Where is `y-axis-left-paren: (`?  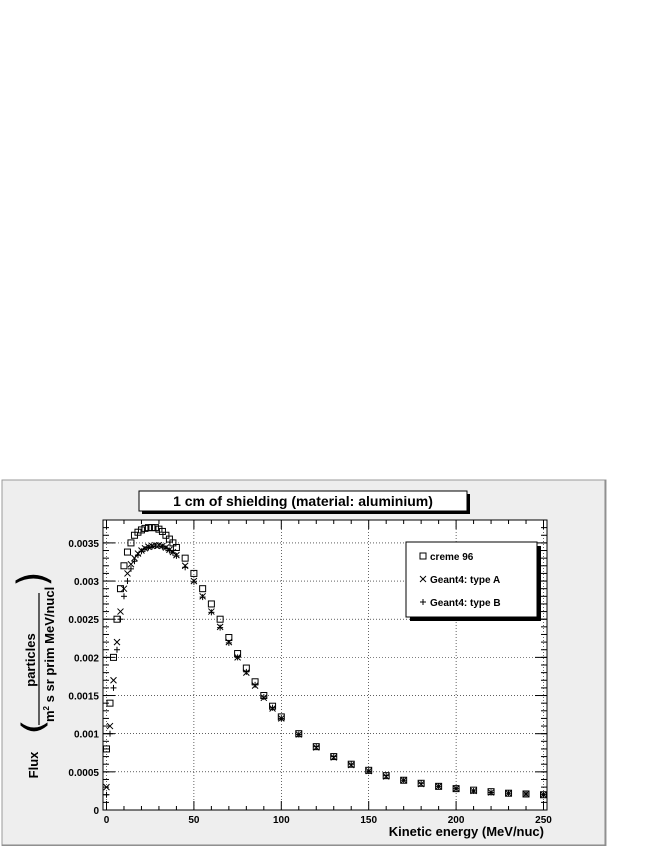
y-axis-left-paren: ( is located at coordinates (33, 727).